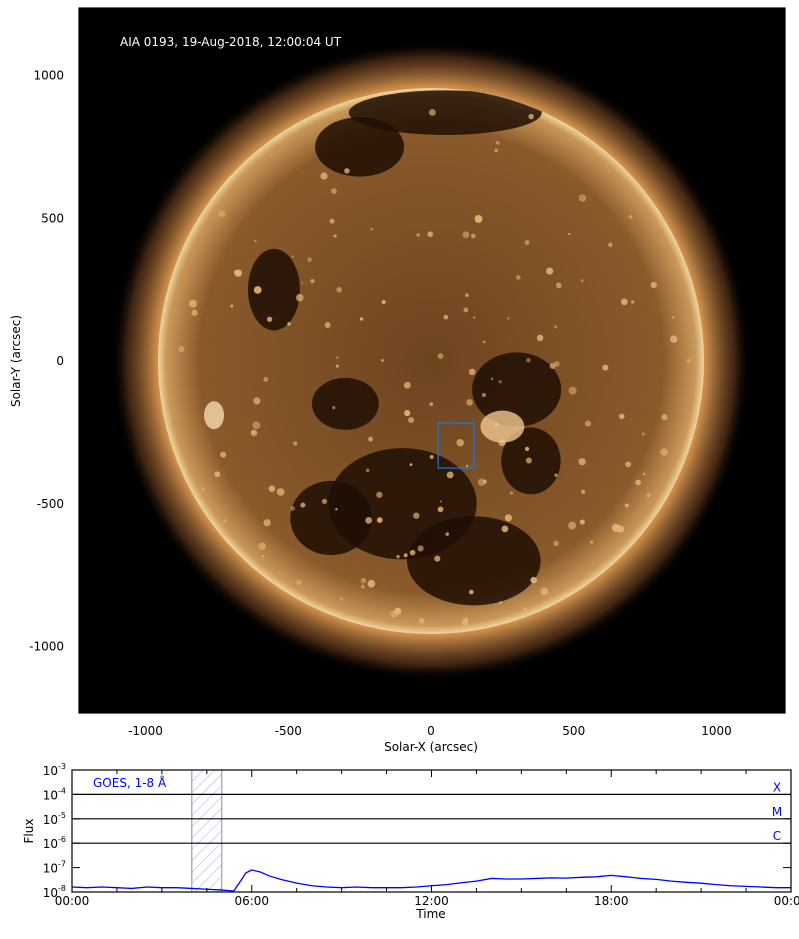 The width and height of the screenshot is (799, 939). What do you see at coordinates (130, 782) in the screenshot?
I see `goes-legend: GOES, 1-8 Å` at bounding box center [130, 782].